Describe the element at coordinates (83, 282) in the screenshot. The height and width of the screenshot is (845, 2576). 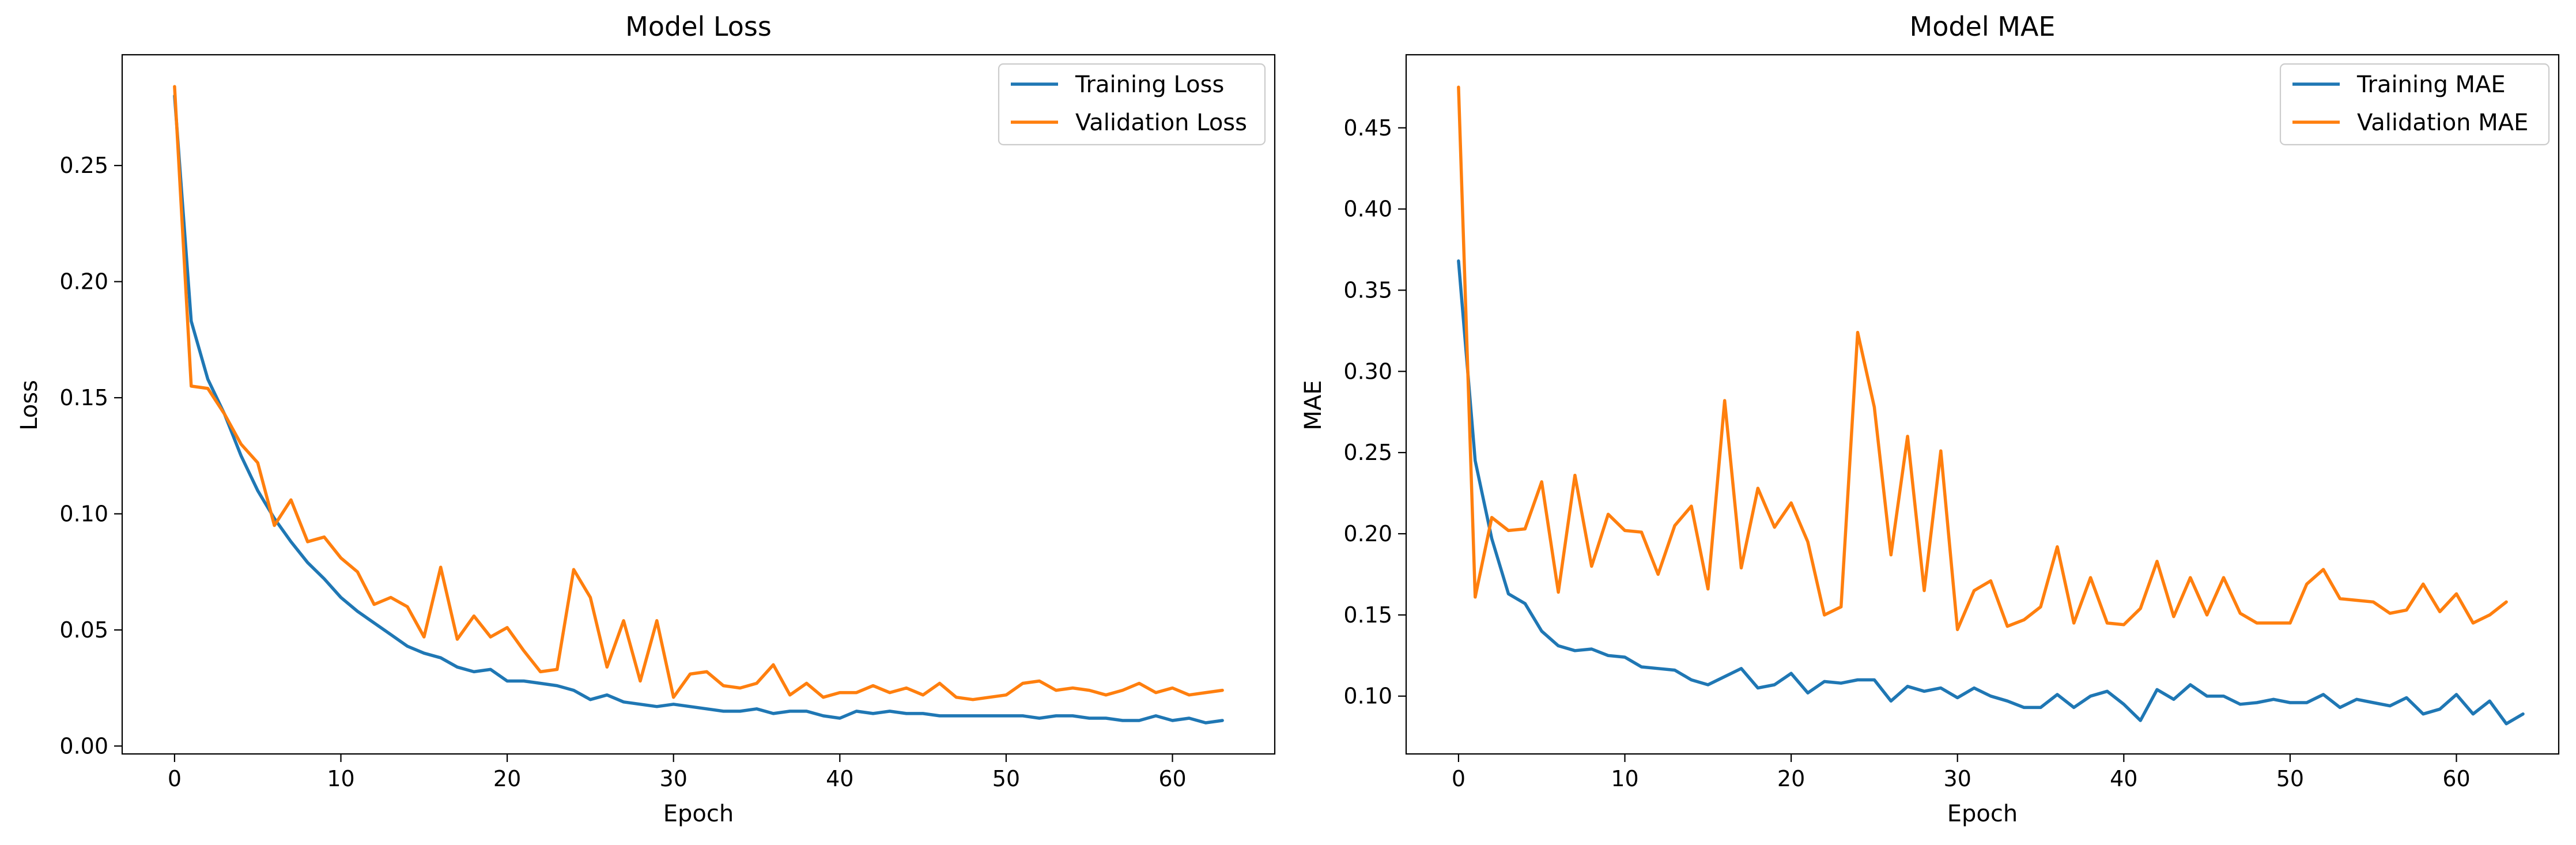
I see `loss-ytick-label: 0.20` at that location.